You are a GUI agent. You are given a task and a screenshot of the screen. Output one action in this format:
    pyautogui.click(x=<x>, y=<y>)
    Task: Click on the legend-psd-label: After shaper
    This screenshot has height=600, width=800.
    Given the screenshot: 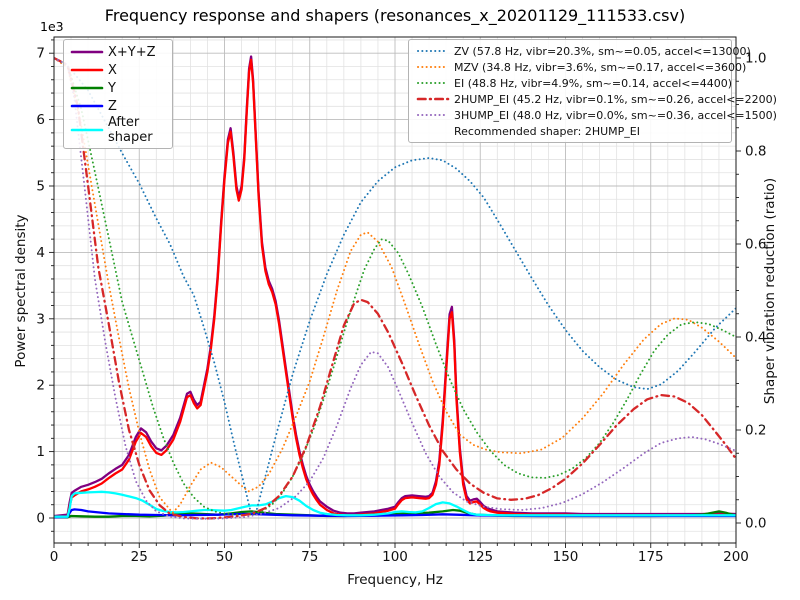 What is the action you would take?
    pyautogui.click(x=130, y=130)
    